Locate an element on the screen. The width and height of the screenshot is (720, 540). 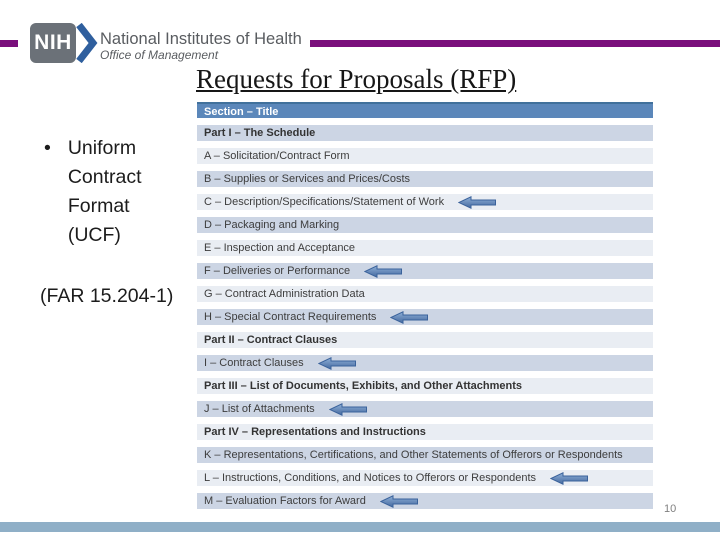
row-label: E – Inspection and Acceptance is located at coordinates (280, 248).